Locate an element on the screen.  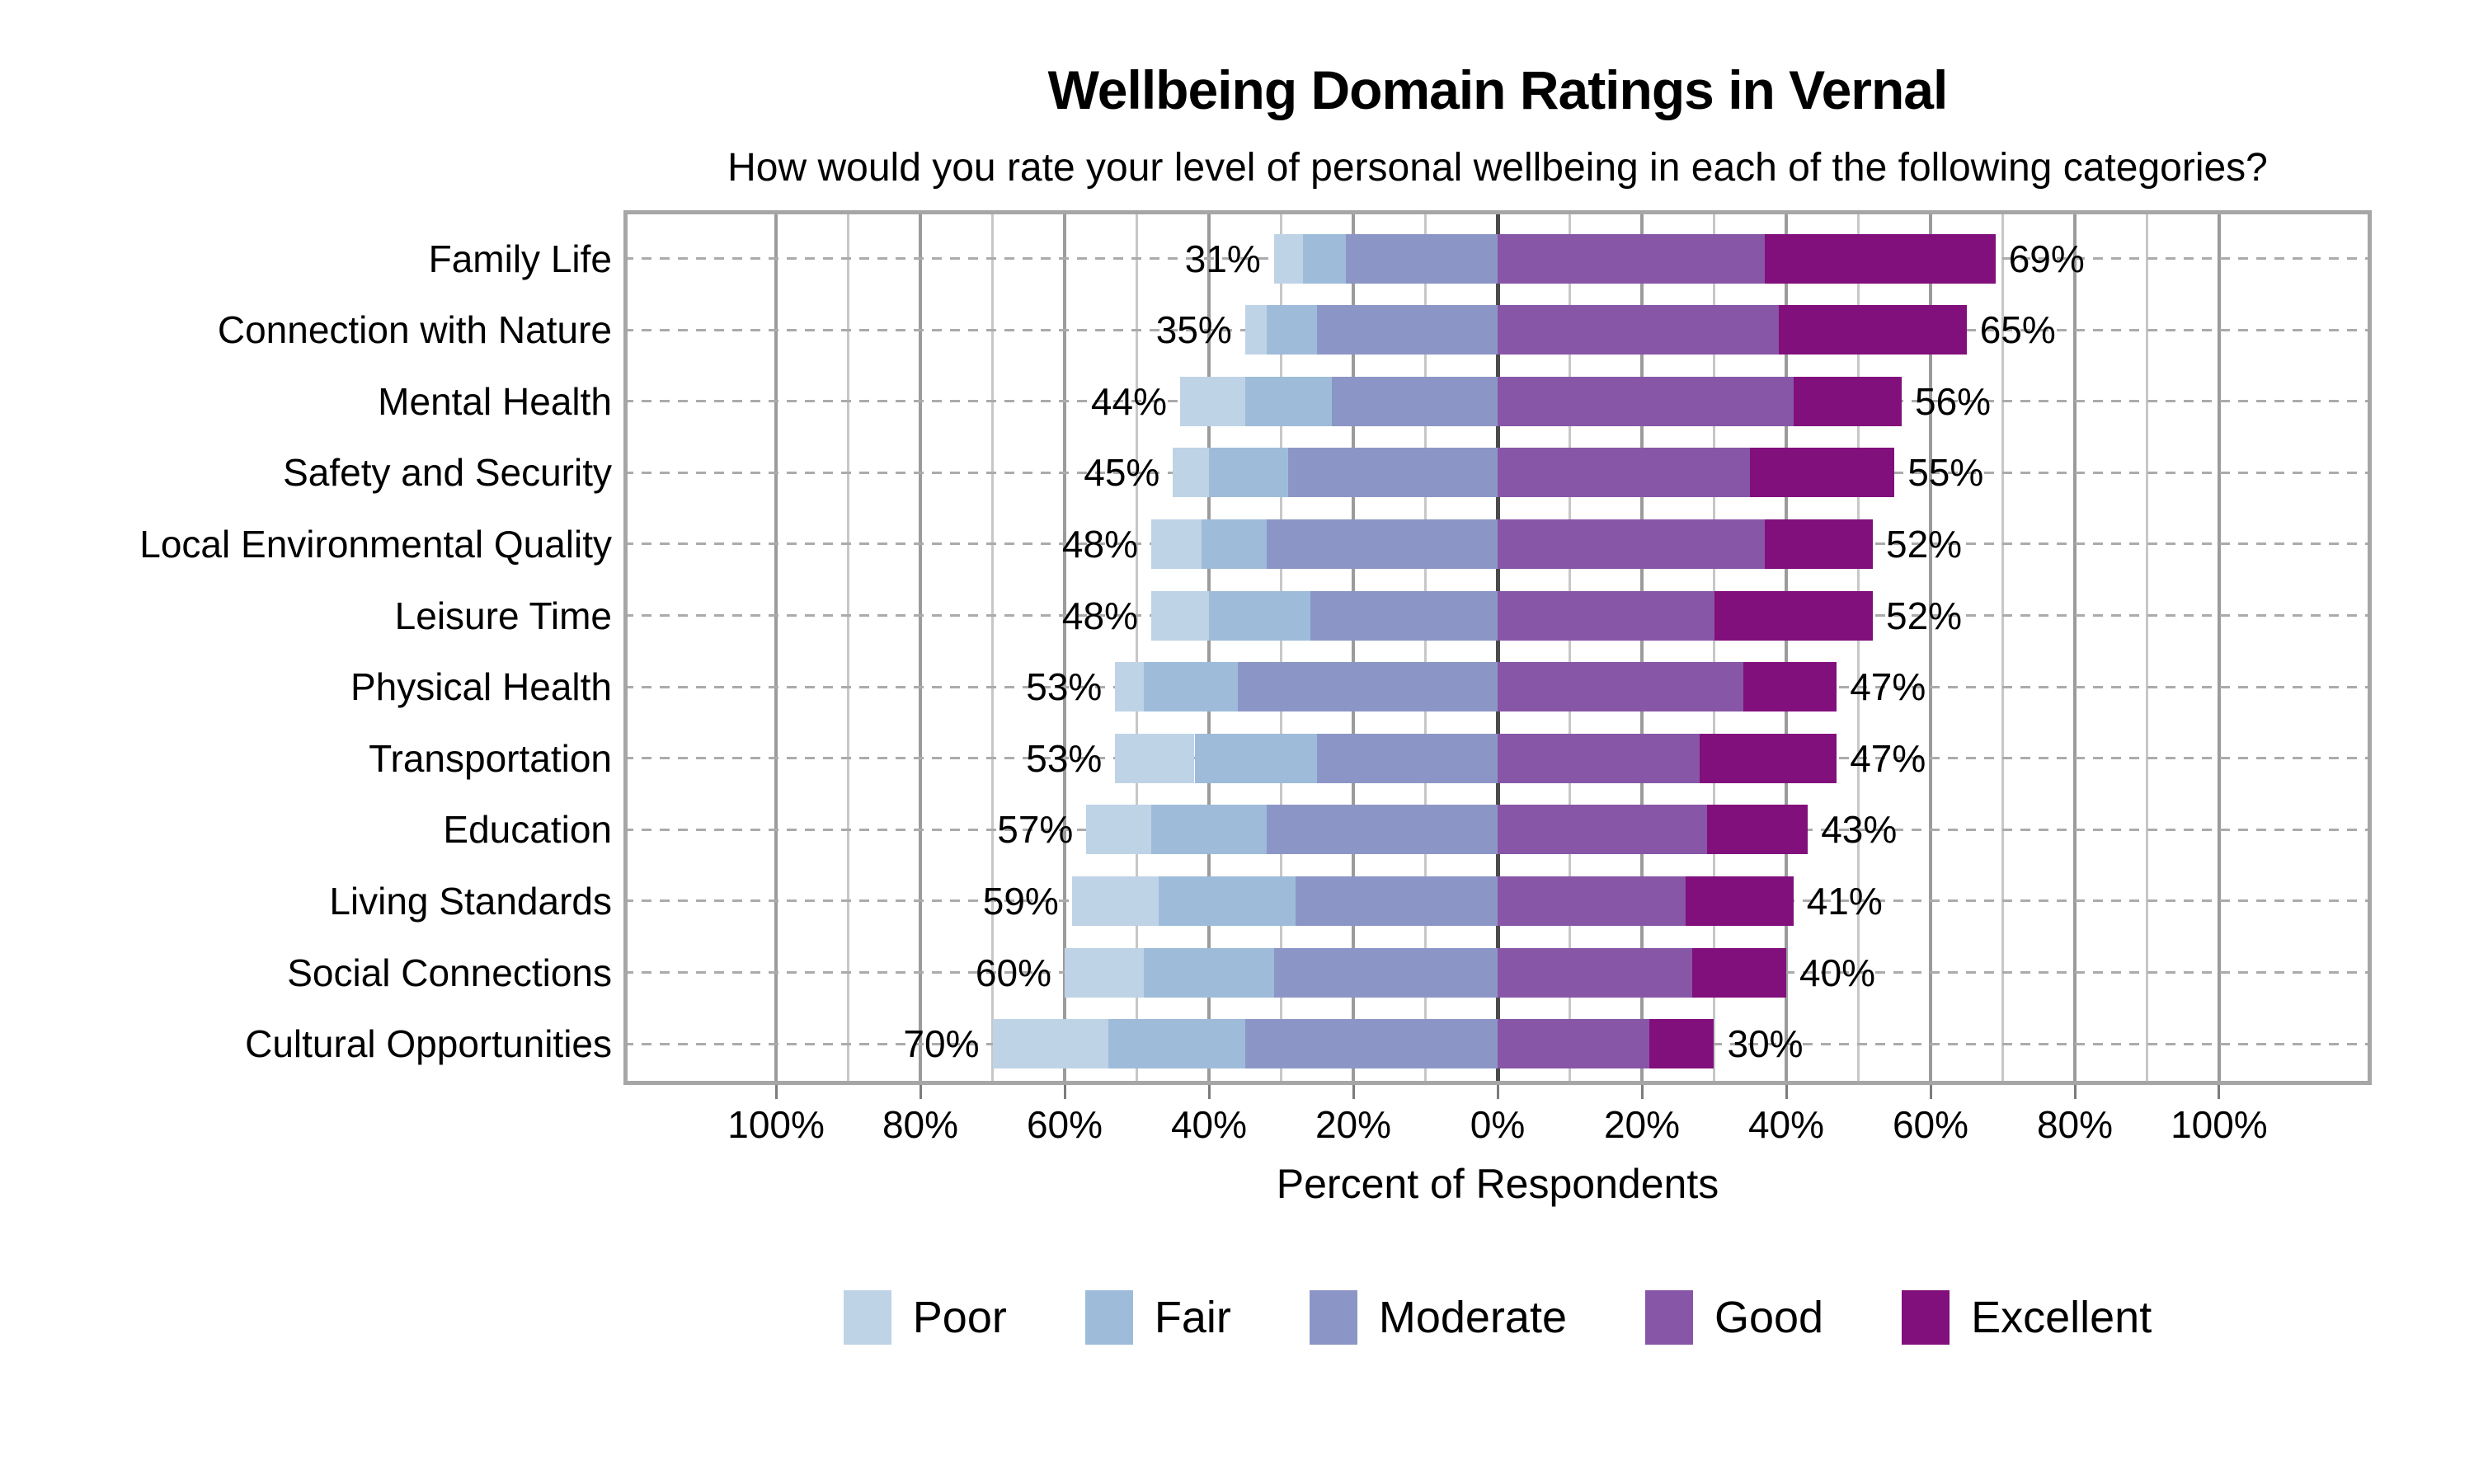
right-total-label: 56% is located at coordinates (1953, 401).